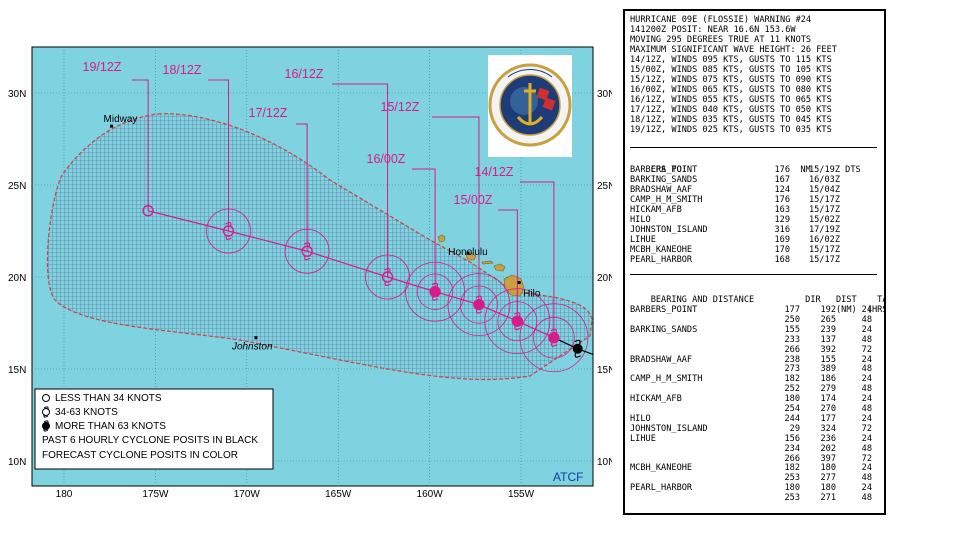 This screenshot has width=970, height=540. I want to click on latitude-tick-label-left: 20N, so click(17, 278).